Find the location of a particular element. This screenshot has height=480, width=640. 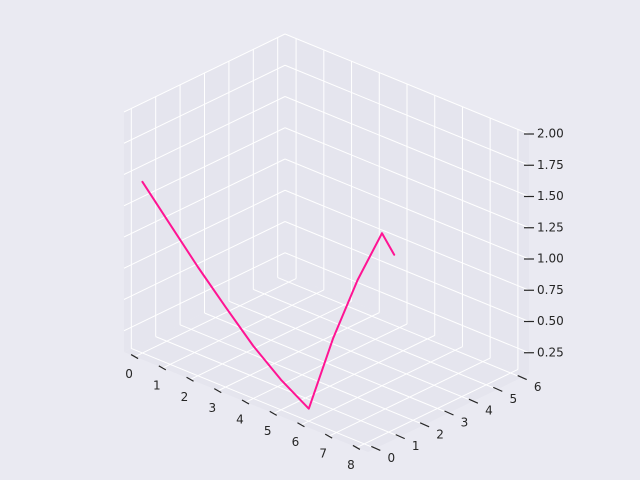

x-tick-label: 2 is located at coordinates (185, 397).